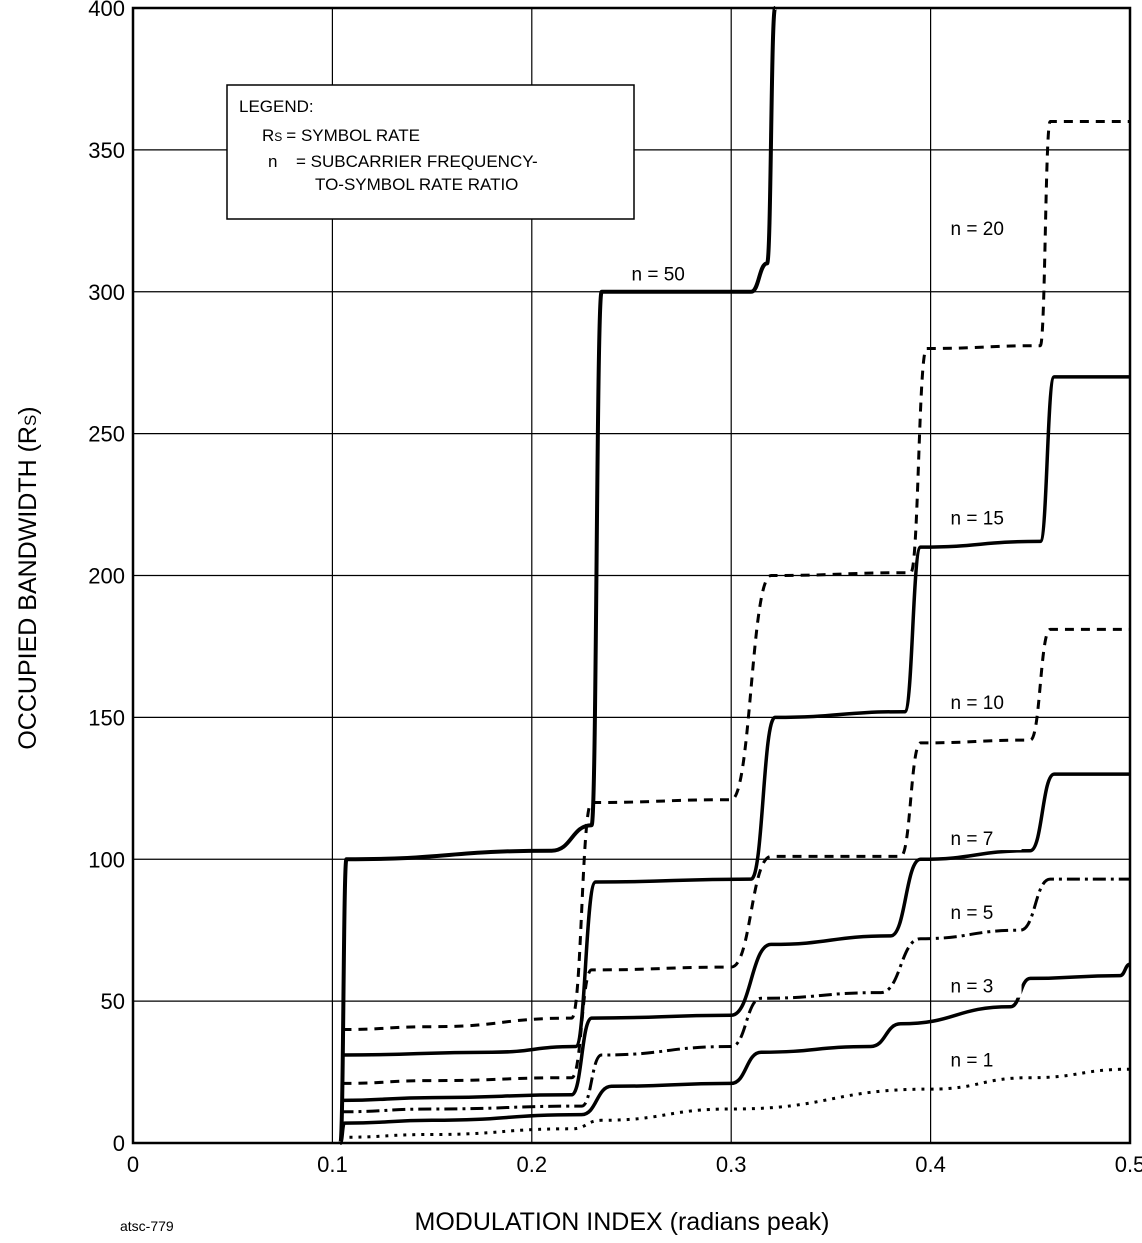 This screenshot has height=1243, width=1142. What do you see at coordinates (106, 434) in the screenshot?
I see `y-tick-label: 250` at bounding box center [106, 434].